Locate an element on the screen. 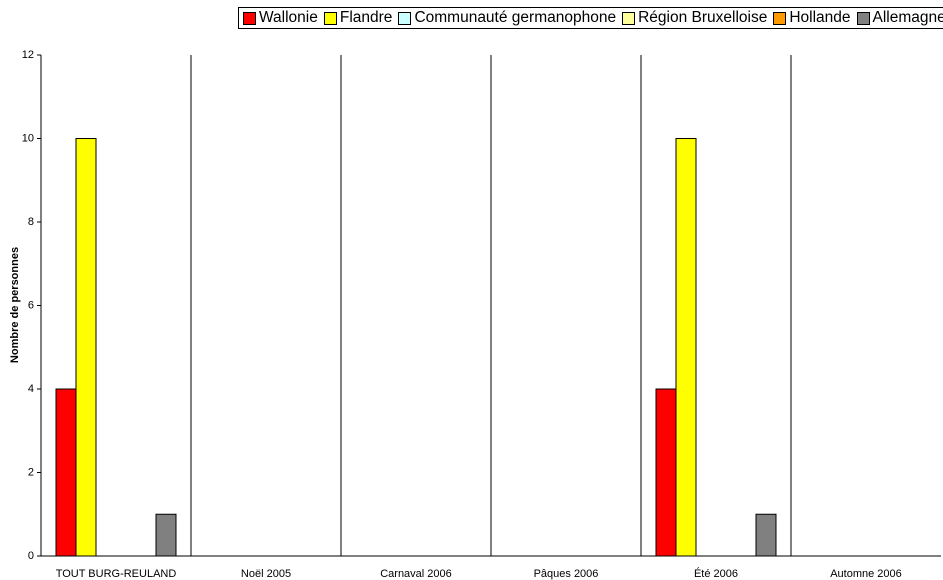 This screenshot has height=580, width=943. x-tick-label: Pâques 2006 is located at coordinates (566, 574).